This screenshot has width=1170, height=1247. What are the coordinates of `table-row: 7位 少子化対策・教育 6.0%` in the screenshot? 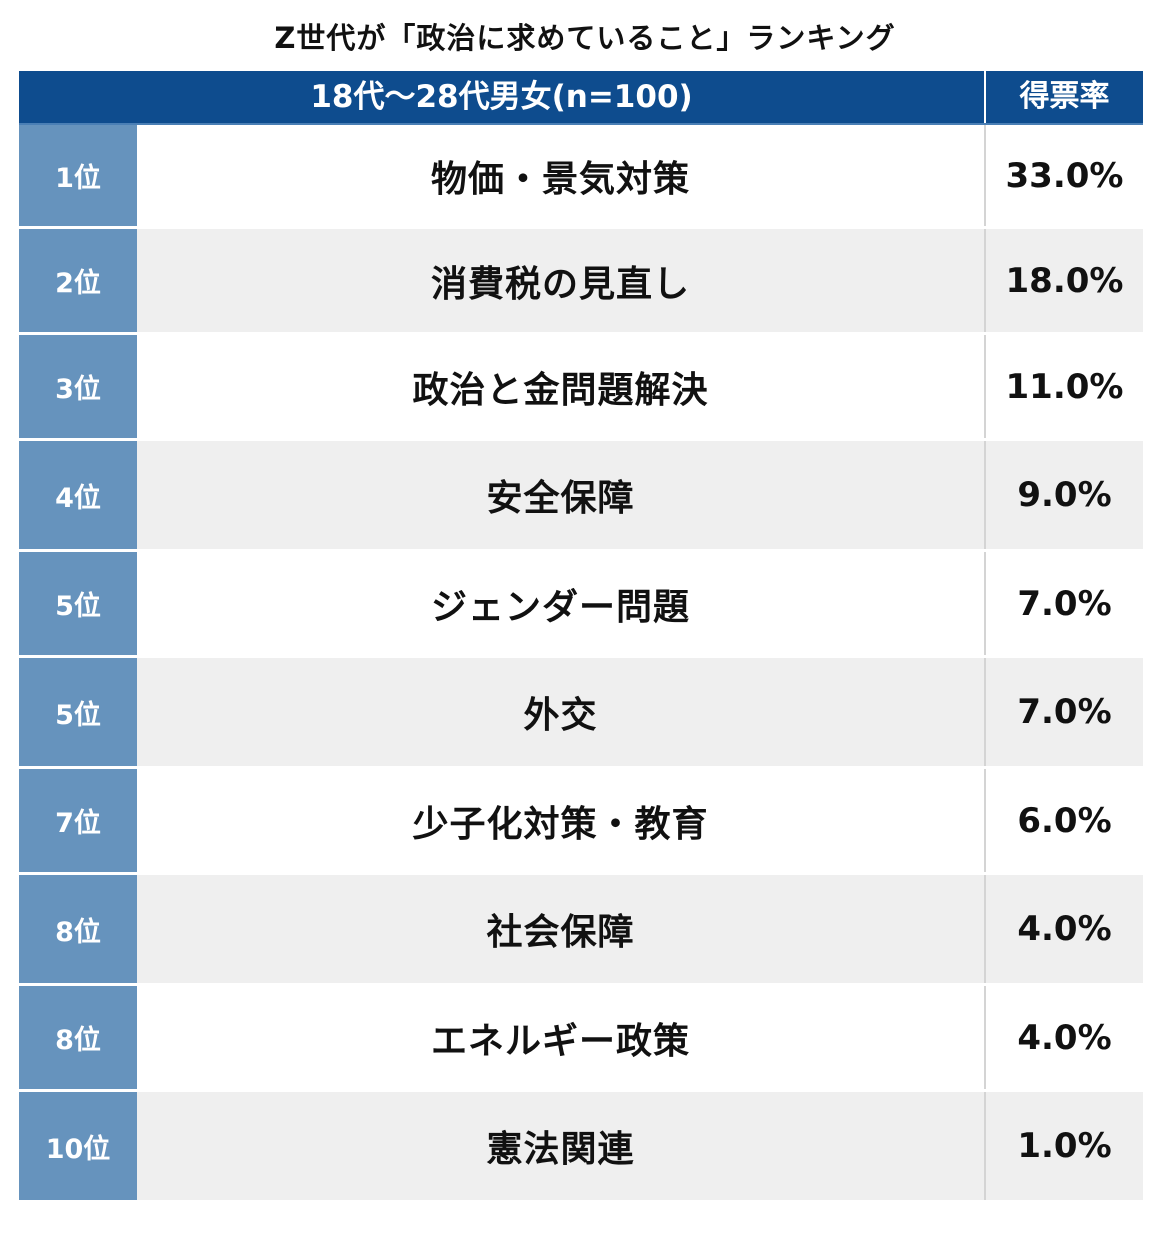 It's located at (581, 822).